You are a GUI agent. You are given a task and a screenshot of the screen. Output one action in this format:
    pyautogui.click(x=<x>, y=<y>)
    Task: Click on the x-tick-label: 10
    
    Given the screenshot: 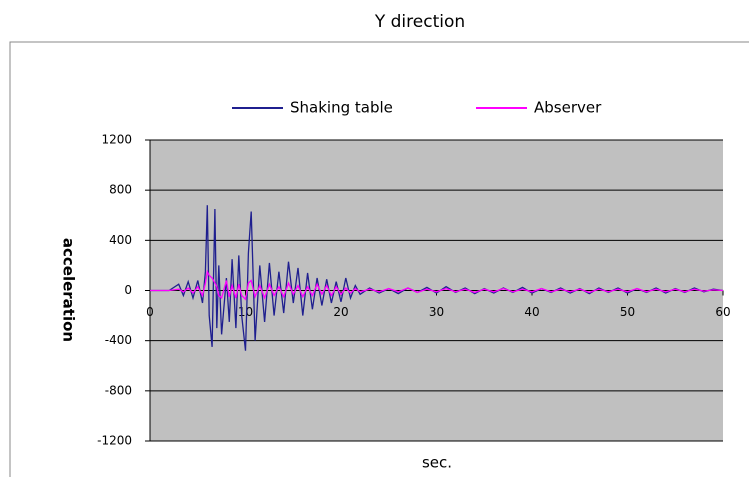 What is the action you would take?
    pyautogui.click(x=245, y=312)
    